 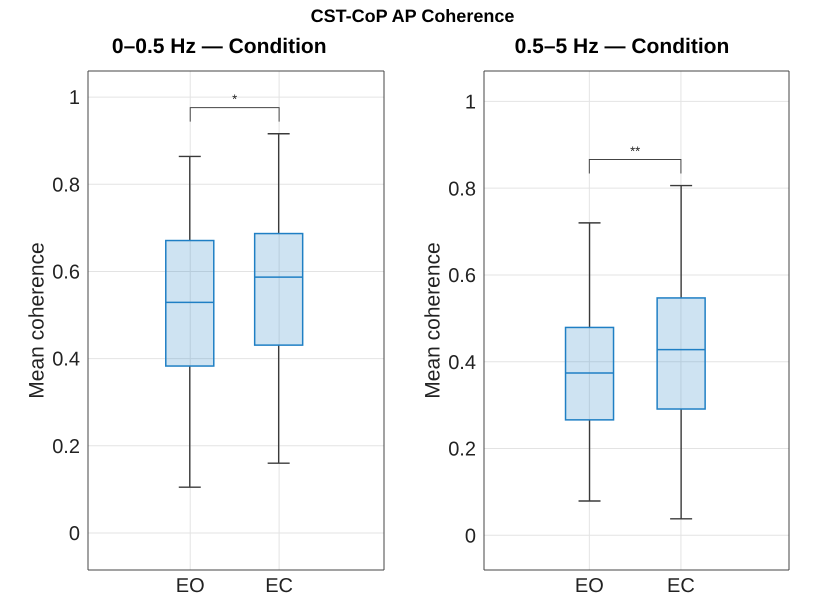 What do you see at coordinates (219, 47) in the screenshot?
I see `chart-title: 0–0.5 Hz — Condition` at bounding box center [219, 47].